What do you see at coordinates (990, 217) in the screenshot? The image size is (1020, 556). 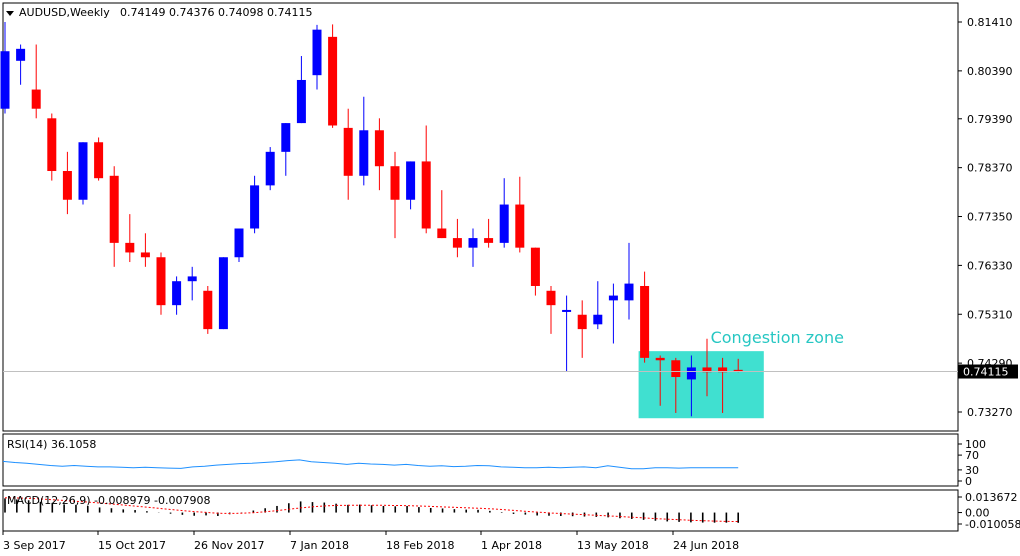 I see `price-tick-label: 0.77350` at bounding box center [990, 217].